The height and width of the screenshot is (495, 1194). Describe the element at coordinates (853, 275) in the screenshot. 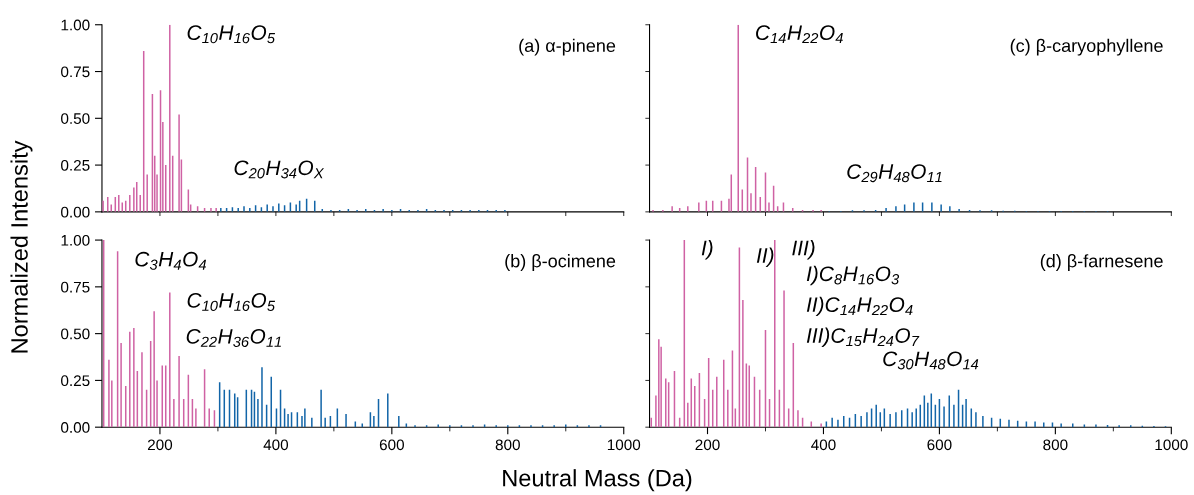

I see `annotation: I)C$_{8}$H$_{16}$O$_{3}$` at that location.